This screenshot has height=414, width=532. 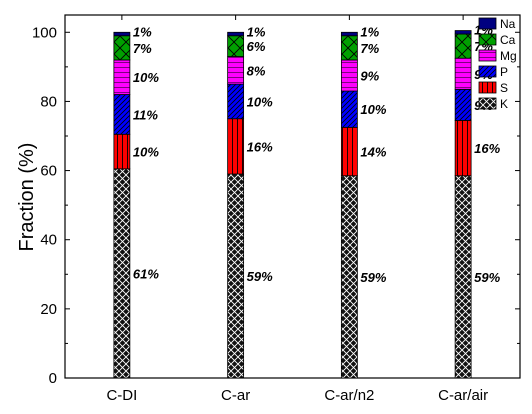 What do you see at coordinates (487, 23) in the screenshot?
I see `legend-swatch-na` at bounding box center [487, 23].